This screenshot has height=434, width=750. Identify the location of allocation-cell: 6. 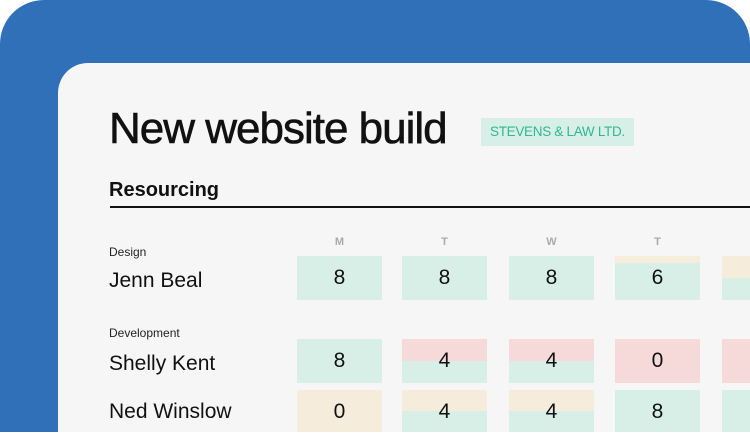
(657, 278).